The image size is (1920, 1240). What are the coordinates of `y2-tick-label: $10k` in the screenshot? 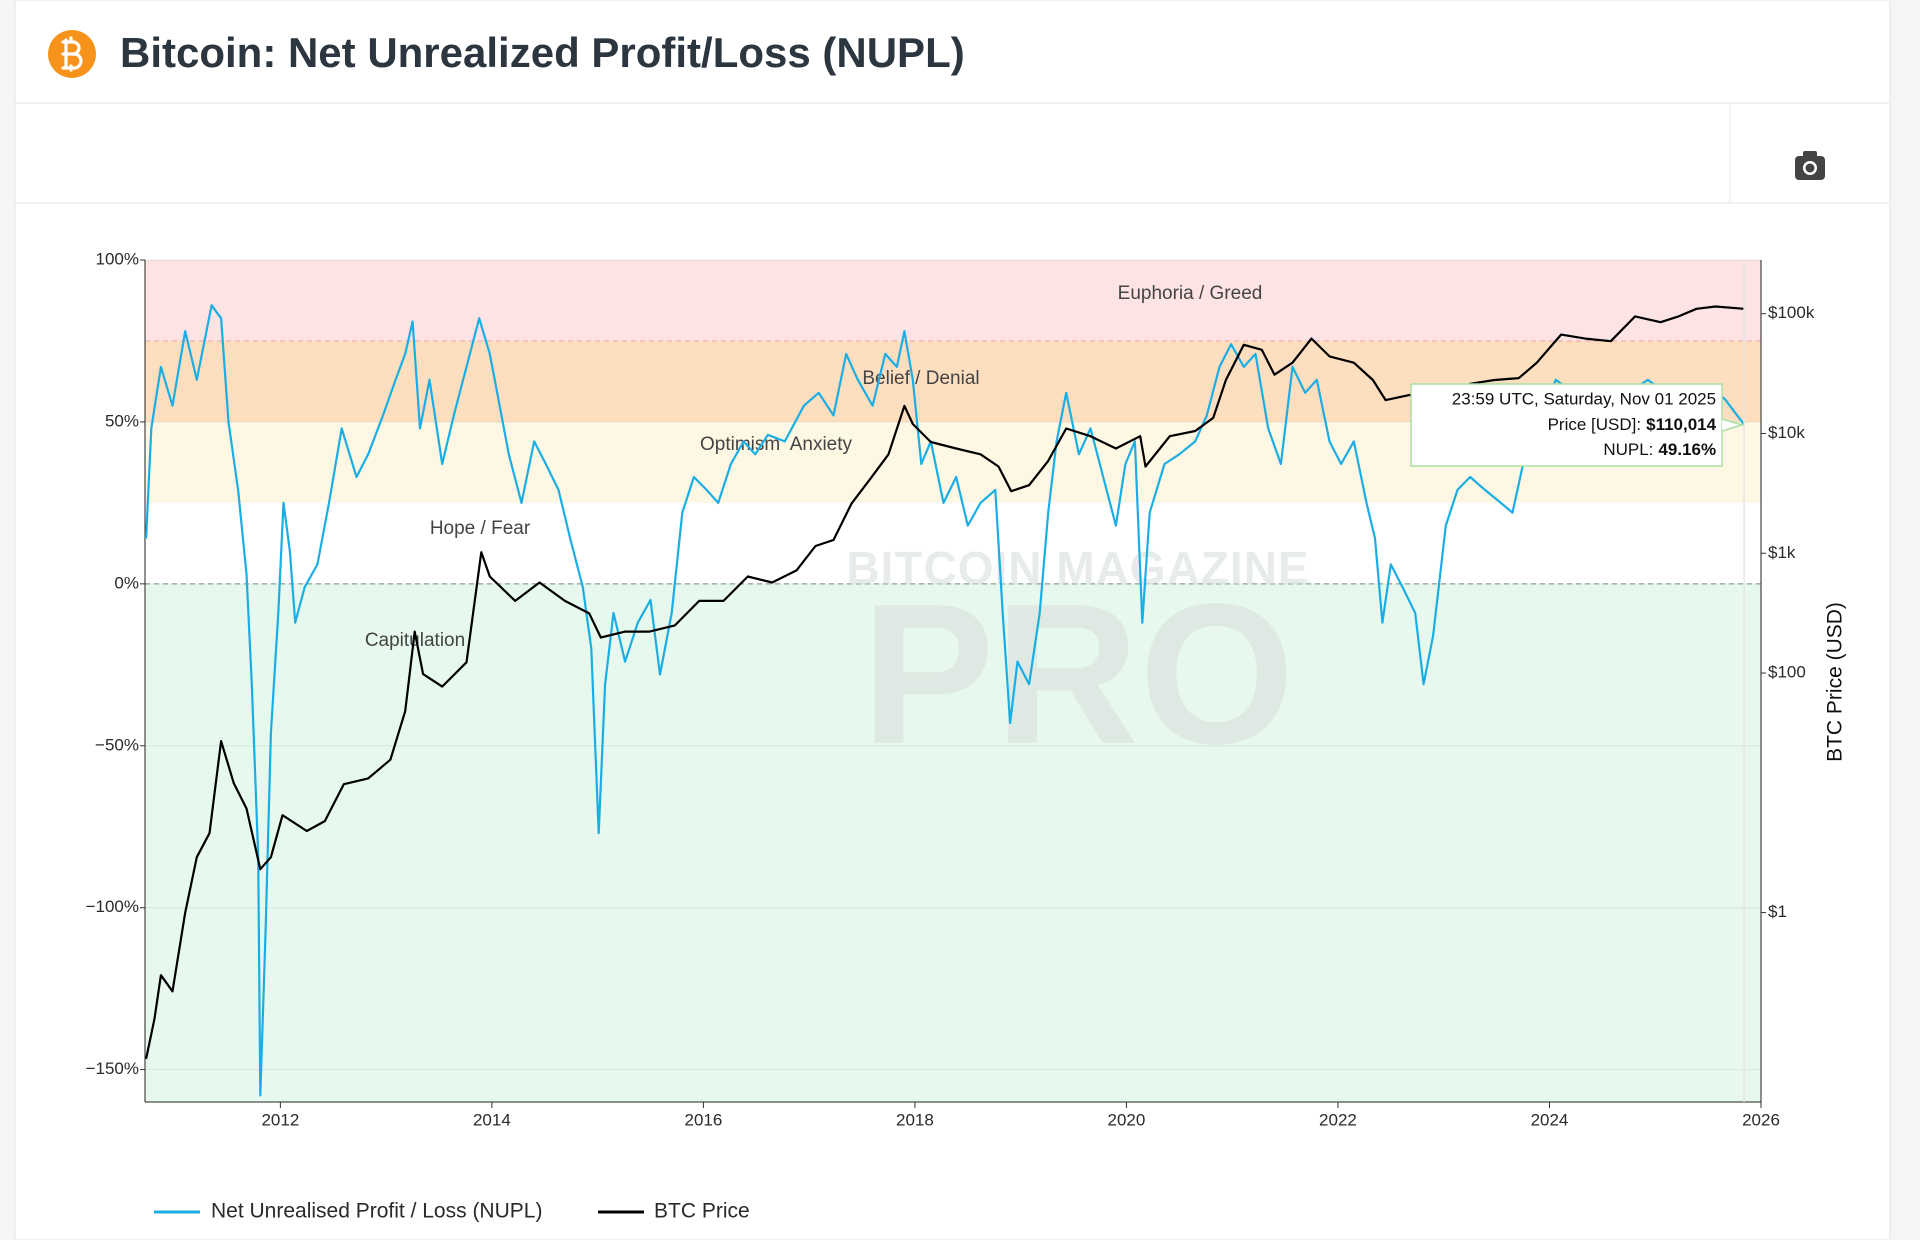 It's located at (1786, 432).